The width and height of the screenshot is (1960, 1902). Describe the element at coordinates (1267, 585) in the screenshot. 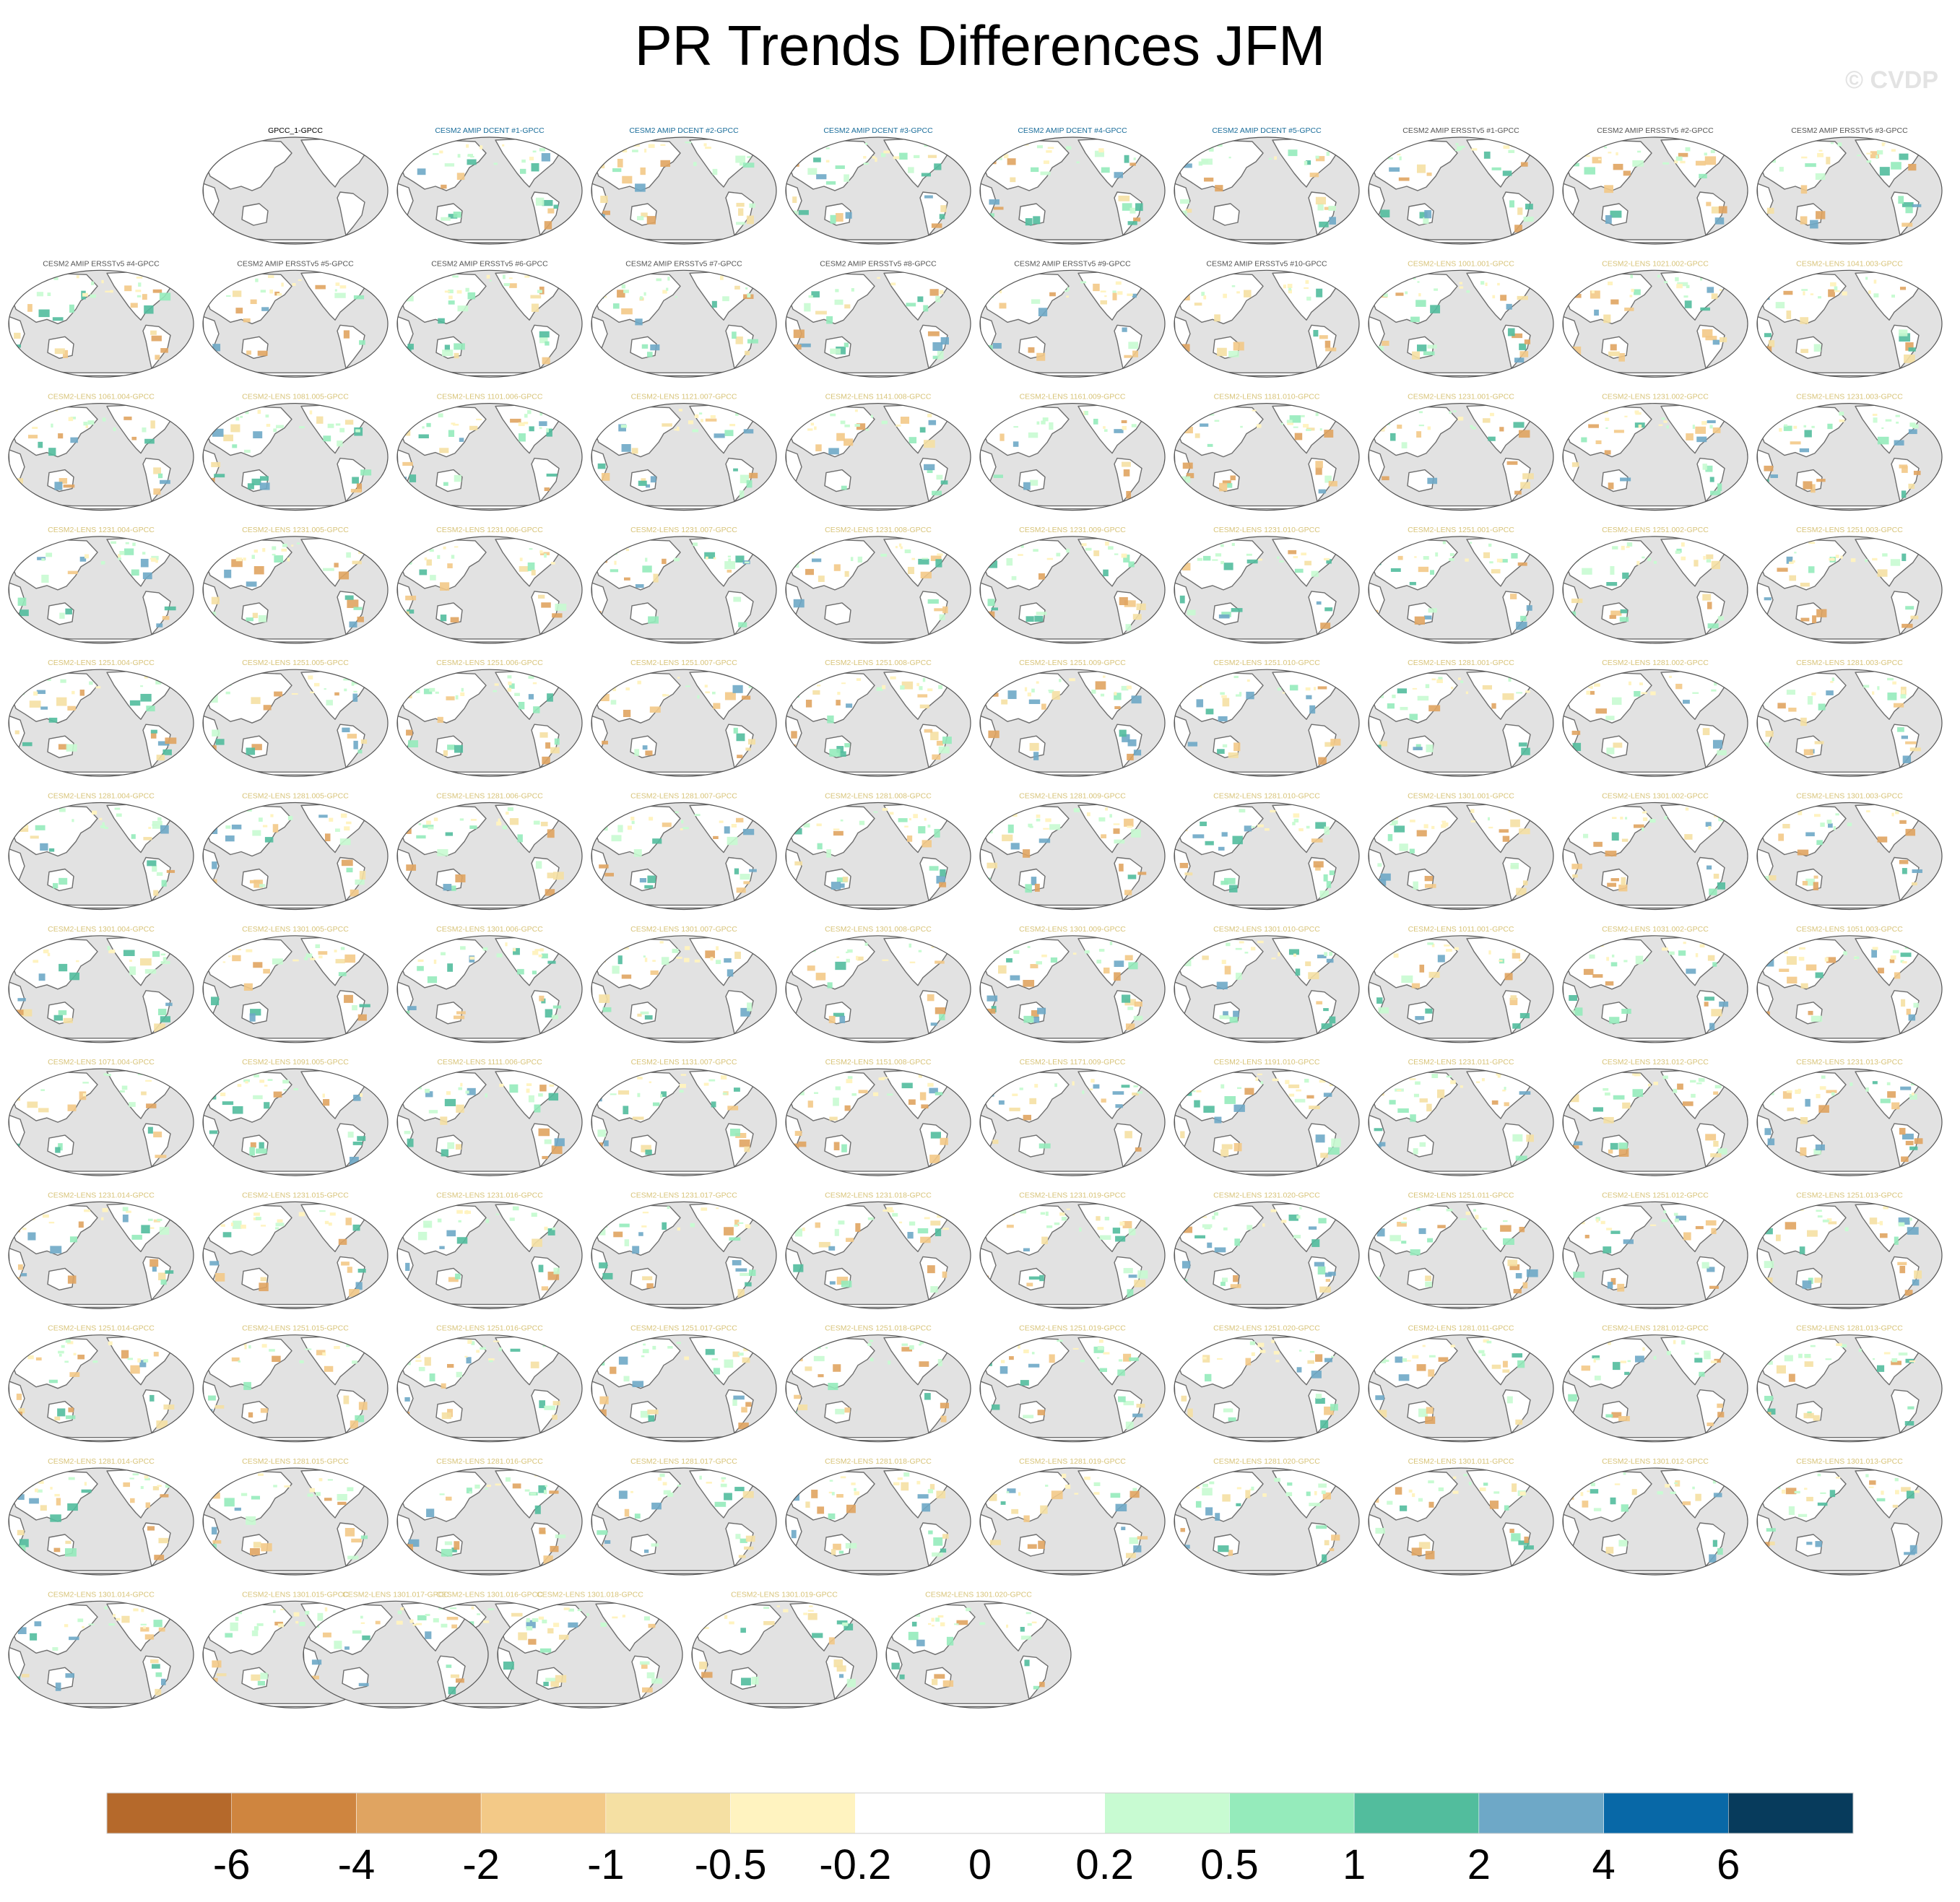

I see `map-panel: CESM2-LENS 1231.010-GPCC` at that location.